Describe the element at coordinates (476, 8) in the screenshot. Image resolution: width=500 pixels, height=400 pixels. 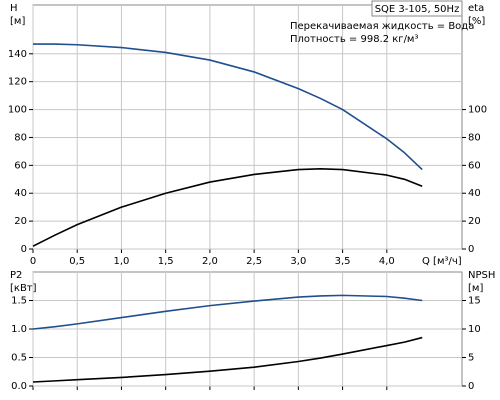
I see `y2-axis-label: eta` at that location.